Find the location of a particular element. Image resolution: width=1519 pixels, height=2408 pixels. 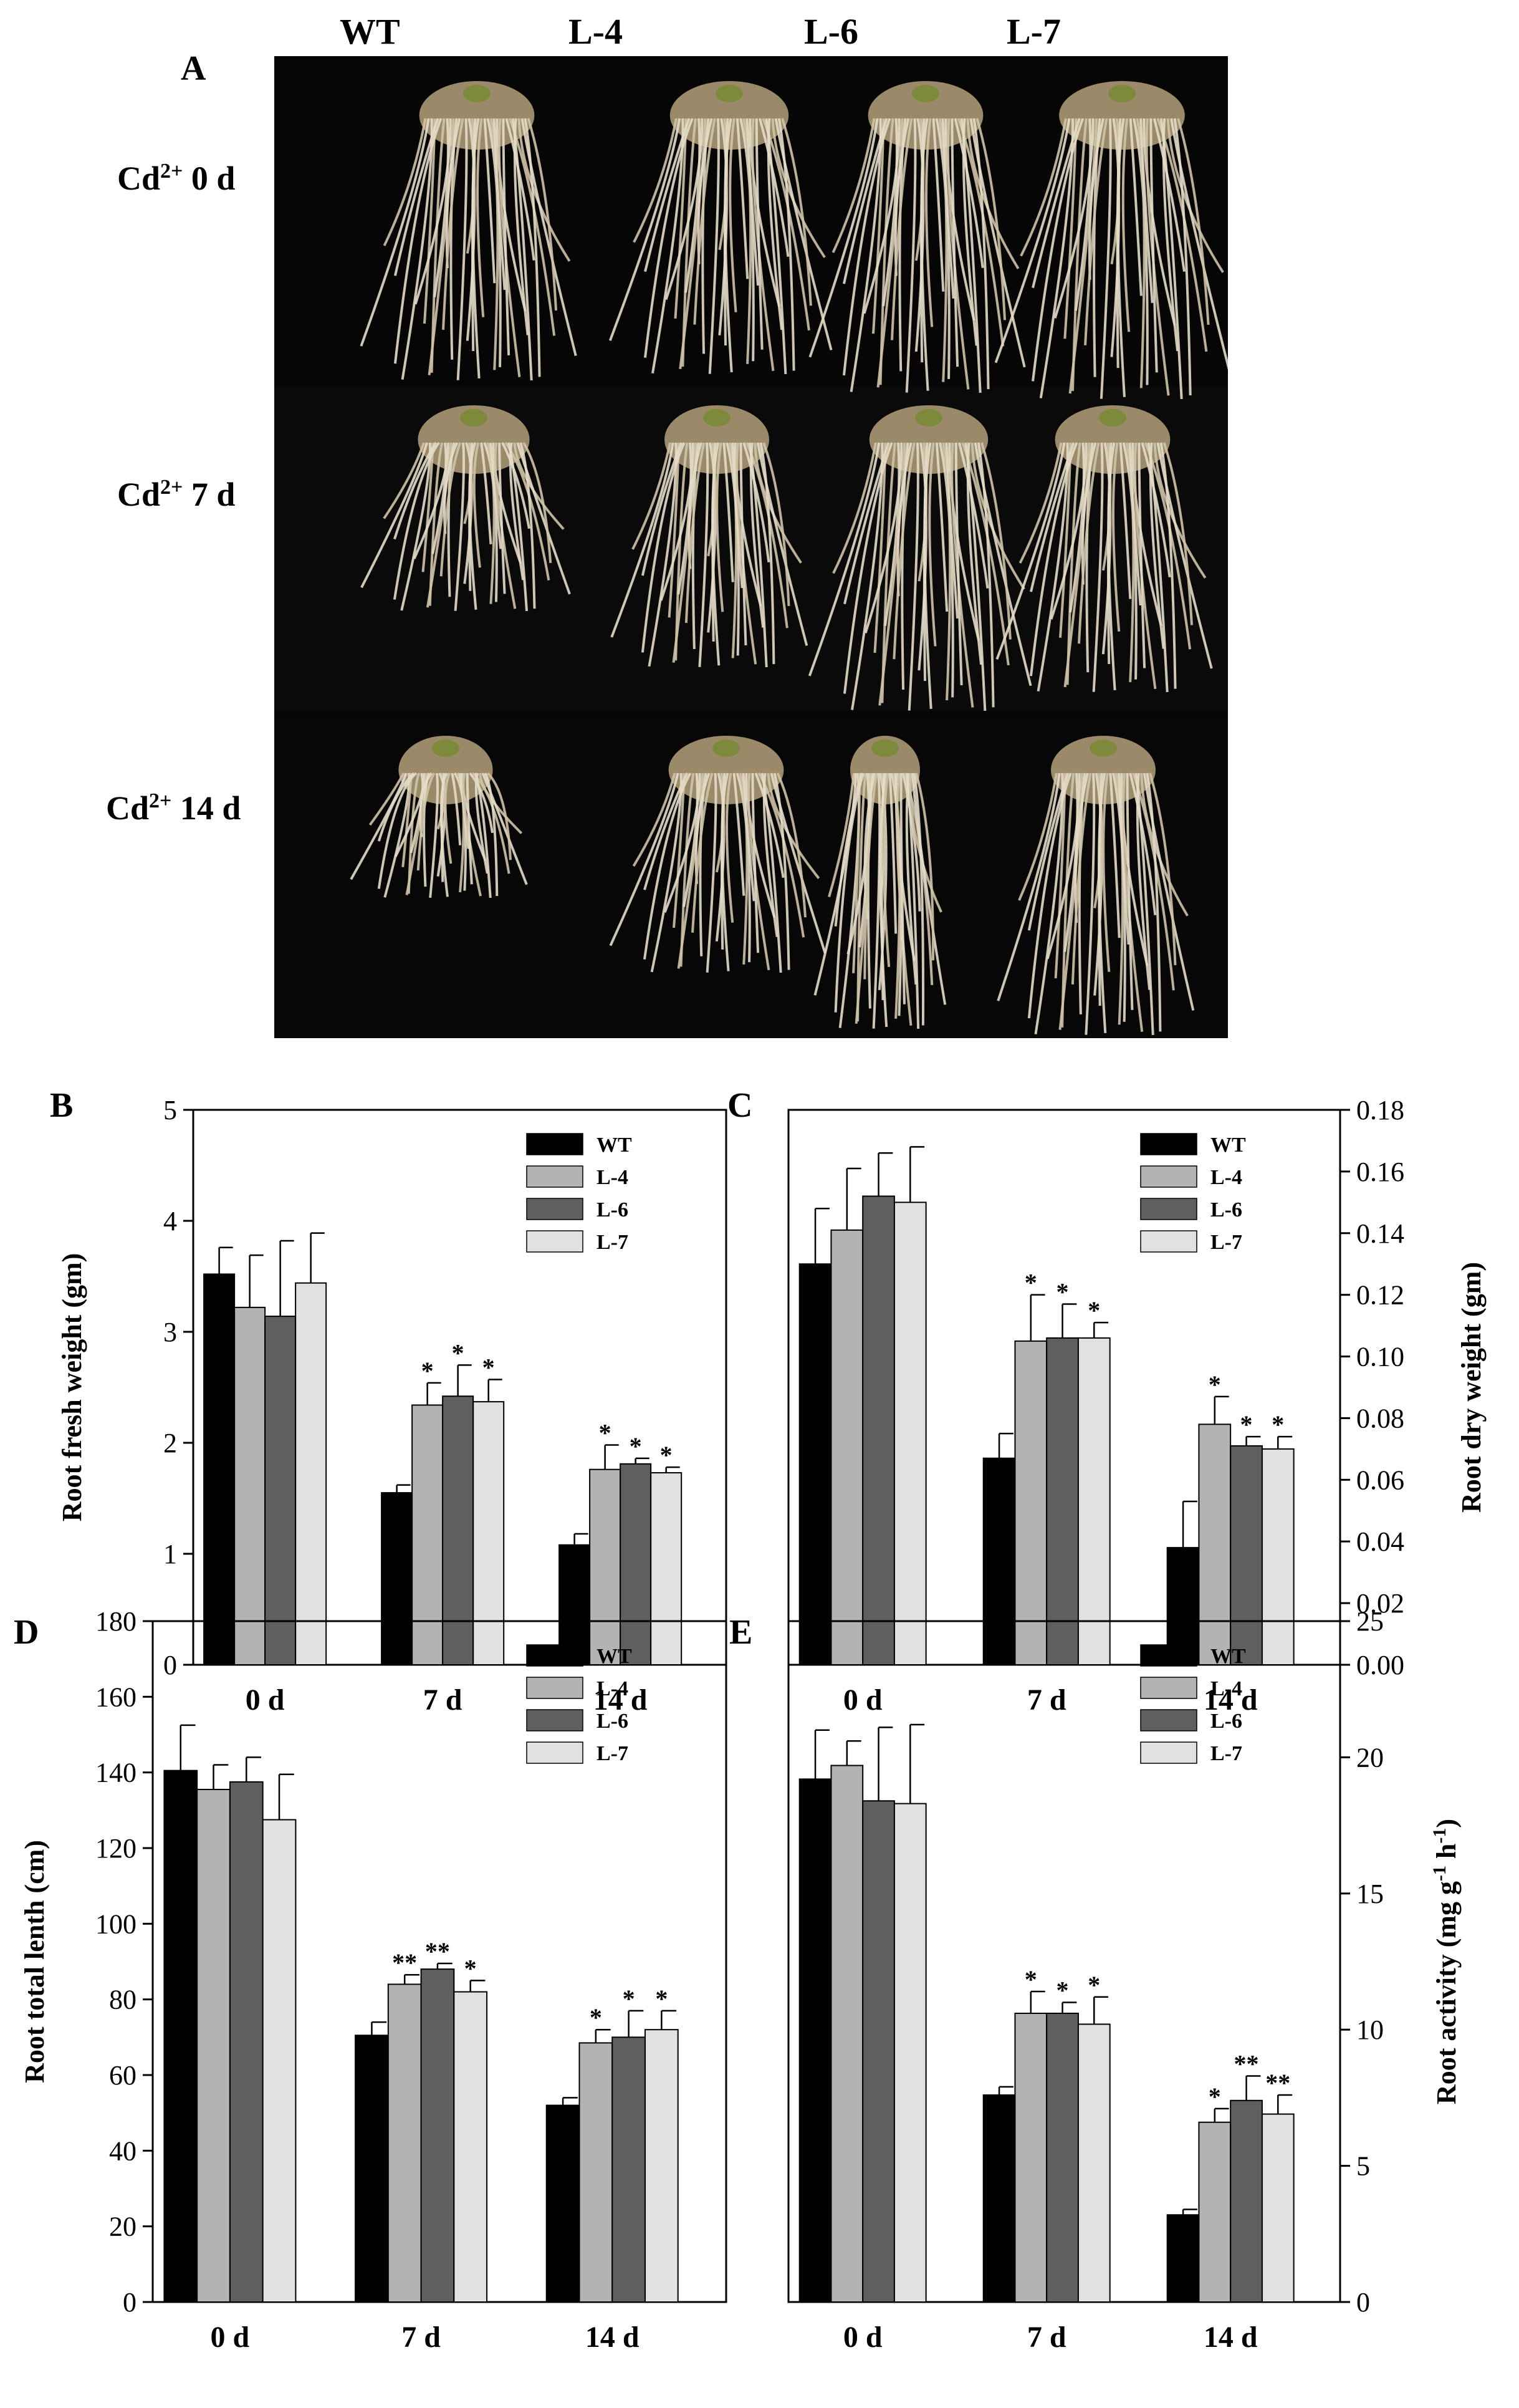

y-tick-label: 15 is located at coordinates (1370, 1894).